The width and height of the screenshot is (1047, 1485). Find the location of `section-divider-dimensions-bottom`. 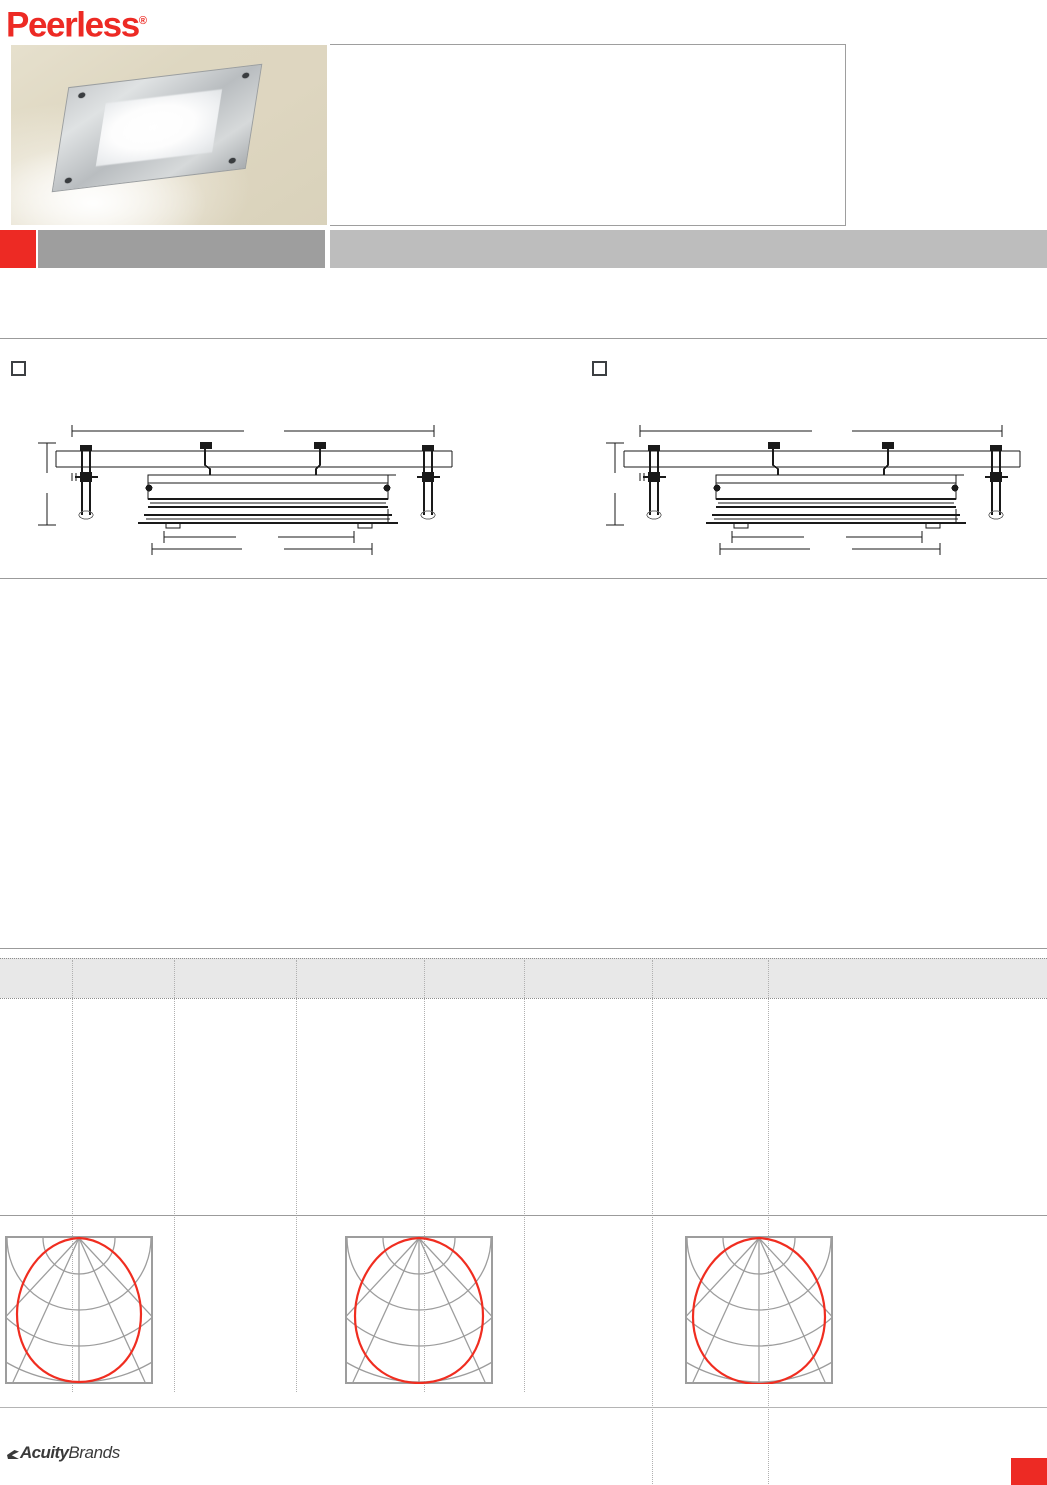

section-divider-dimensions-bottom is located at coordinates (523, 578).